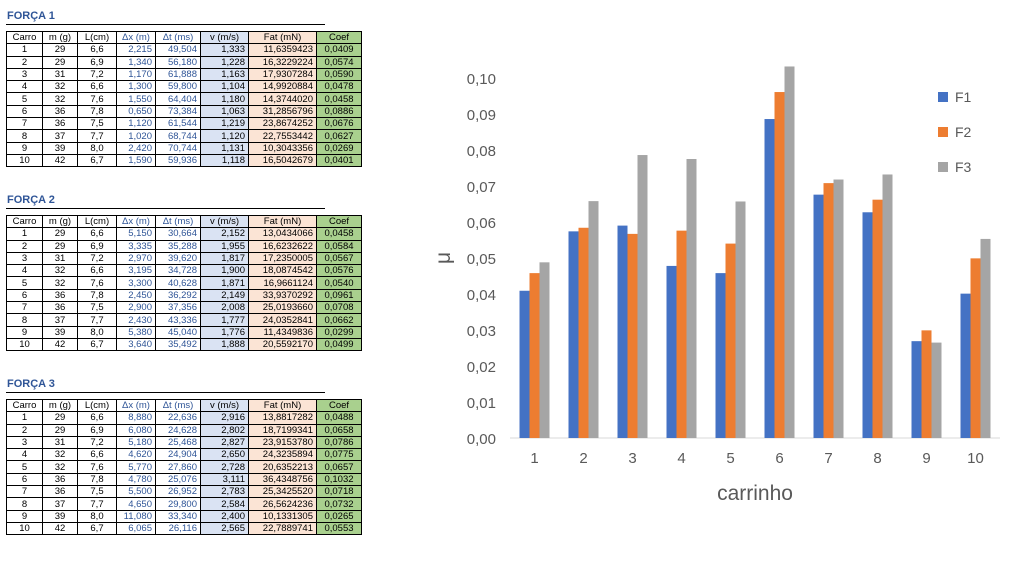  I want to click on y-tick-label: 0,07, so click(481, 187).